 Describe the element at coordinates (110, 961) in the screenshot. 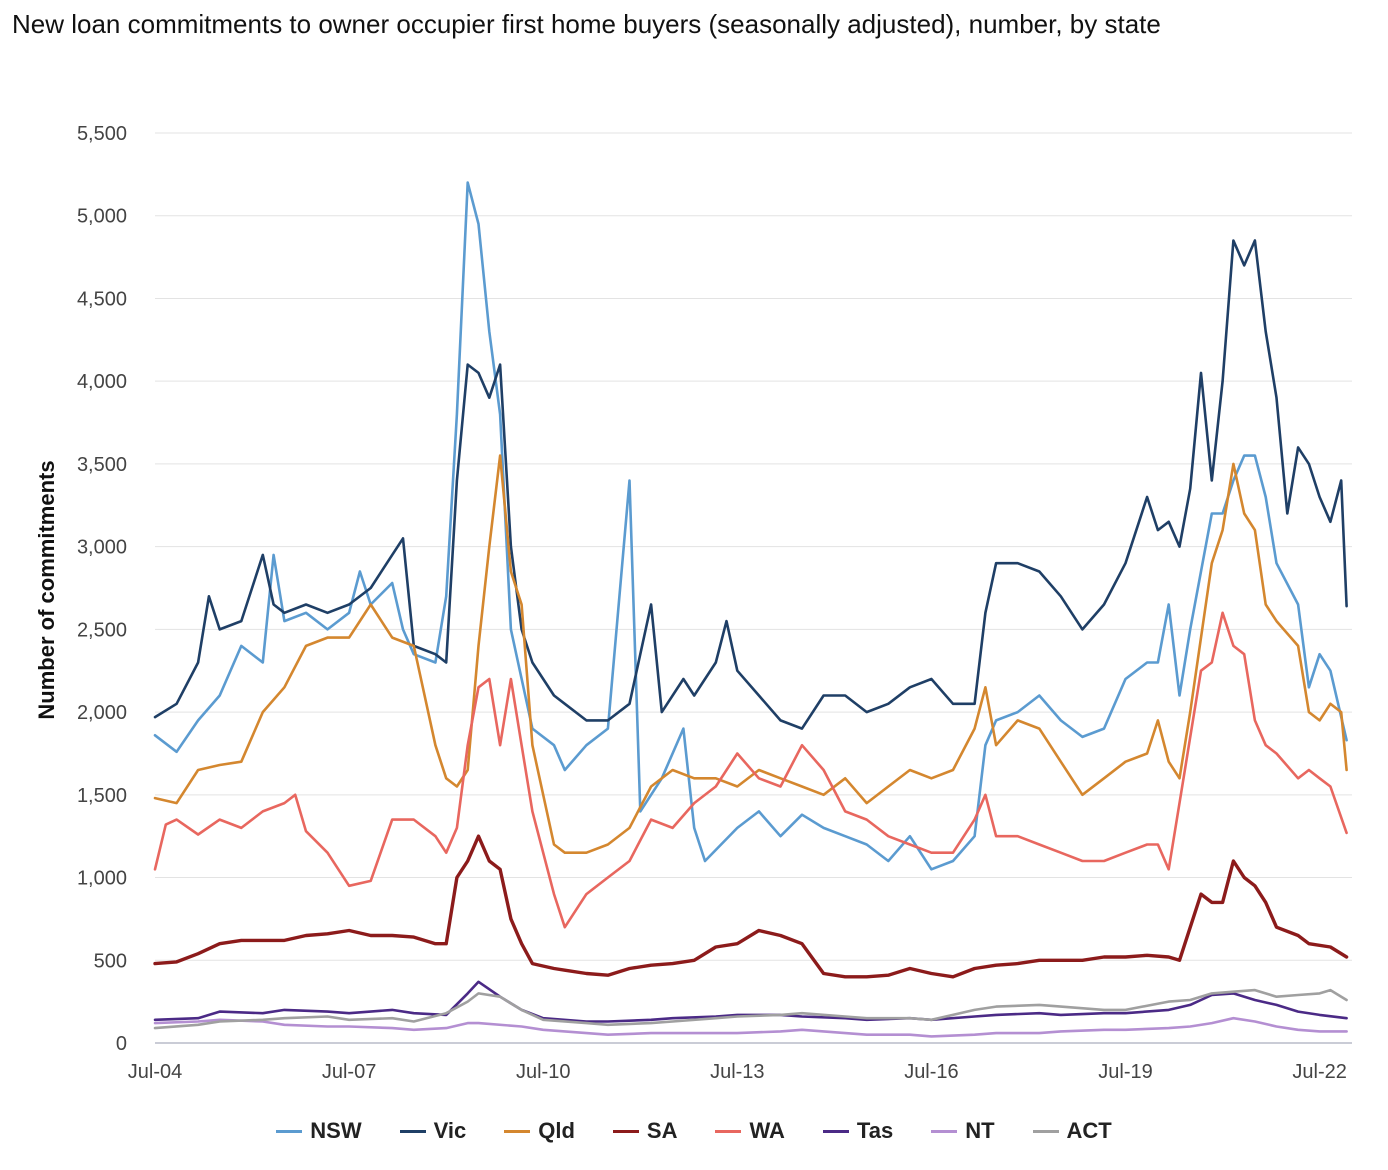

I see `y-tick-label: 500` at that location.